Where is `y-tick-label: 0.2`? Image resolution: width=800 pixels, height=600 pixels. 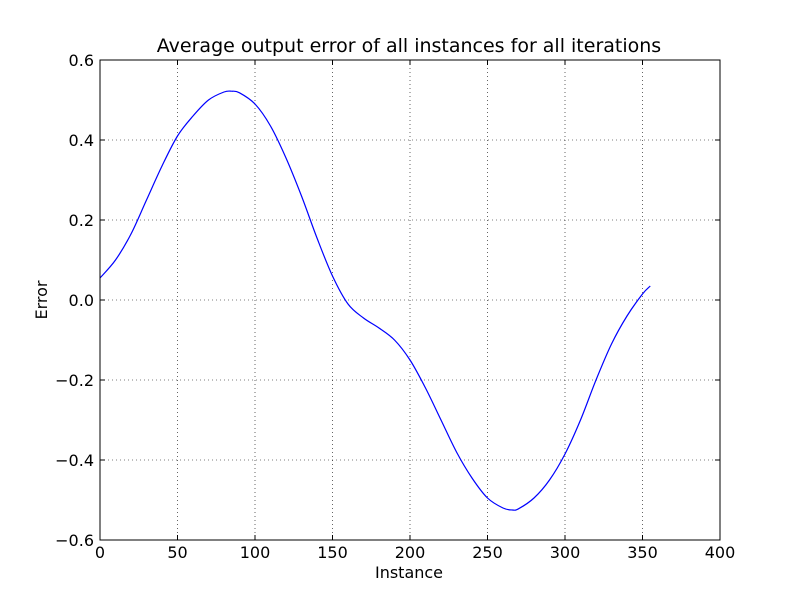 y-tick-label: 0.2 is located at coordinates (81, 220).